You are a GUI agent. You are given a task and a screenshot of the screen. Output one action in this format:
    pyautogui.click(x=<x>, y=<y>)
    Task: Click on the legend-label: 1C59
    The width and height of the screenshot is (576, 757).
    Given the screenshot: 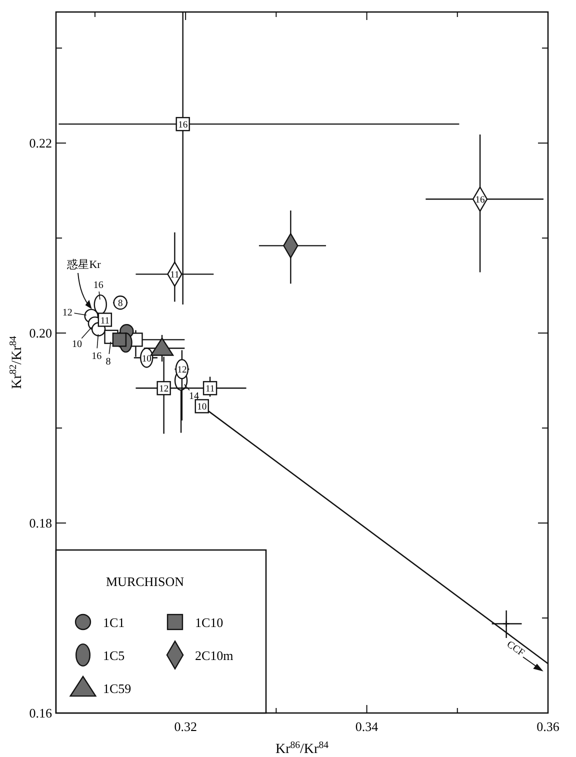 What is the action you would take?
    pyautogui.click(x=117, y=688)
    